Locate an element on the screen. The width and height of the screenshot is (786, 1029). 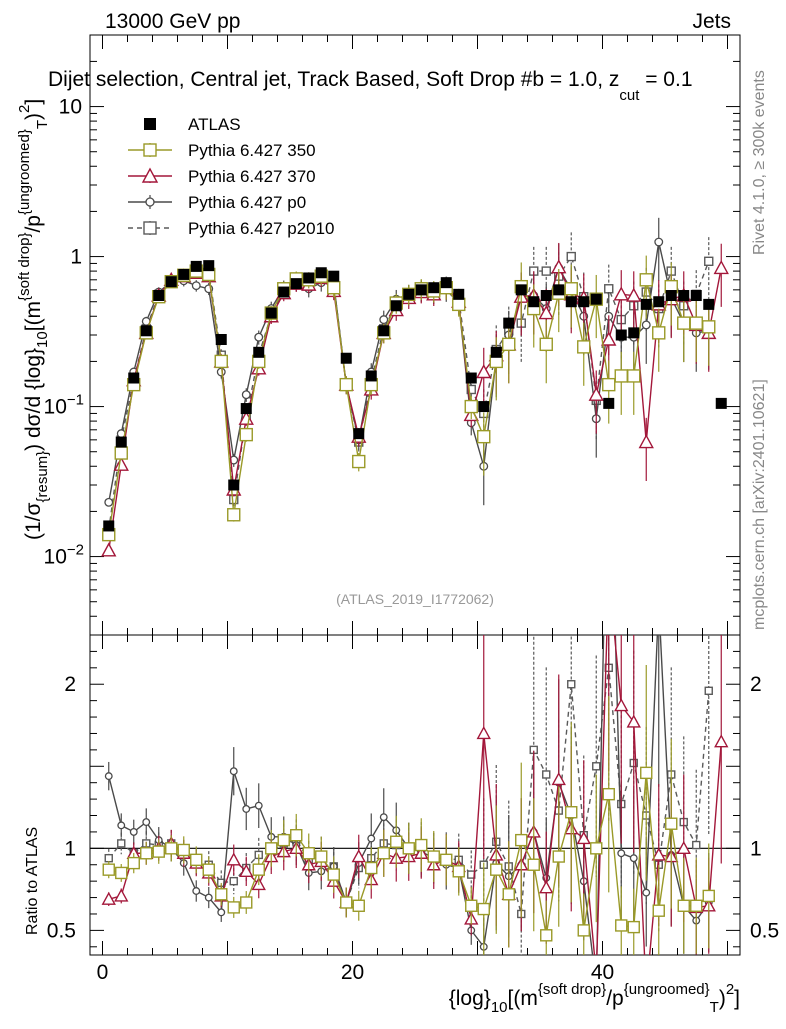
ratio-y-axis-label: Ratio to ATLAS is located at coordinates (32, 881).